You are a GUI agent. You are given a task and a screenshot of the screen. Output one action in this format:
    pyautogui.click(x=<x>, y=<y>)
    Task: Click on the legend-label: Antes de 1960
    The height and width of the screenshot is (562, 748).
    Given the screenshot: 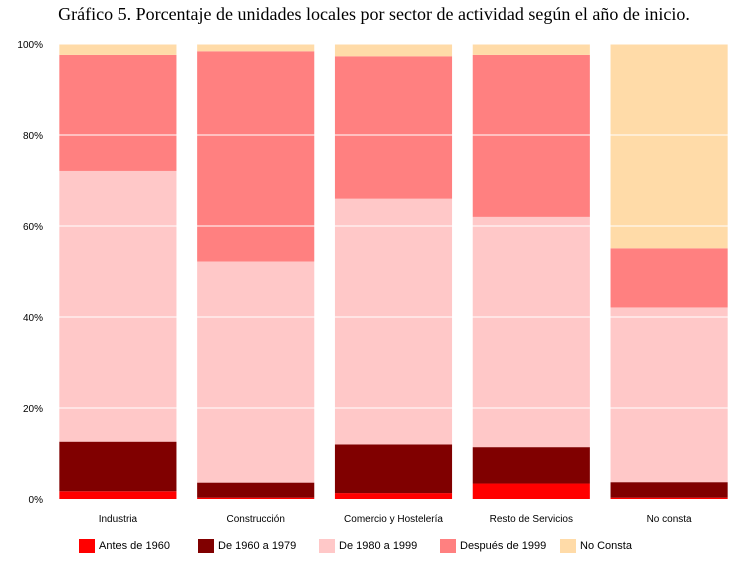 What is the action you would take?
    pyautogui.click(x=134, y=546)
    